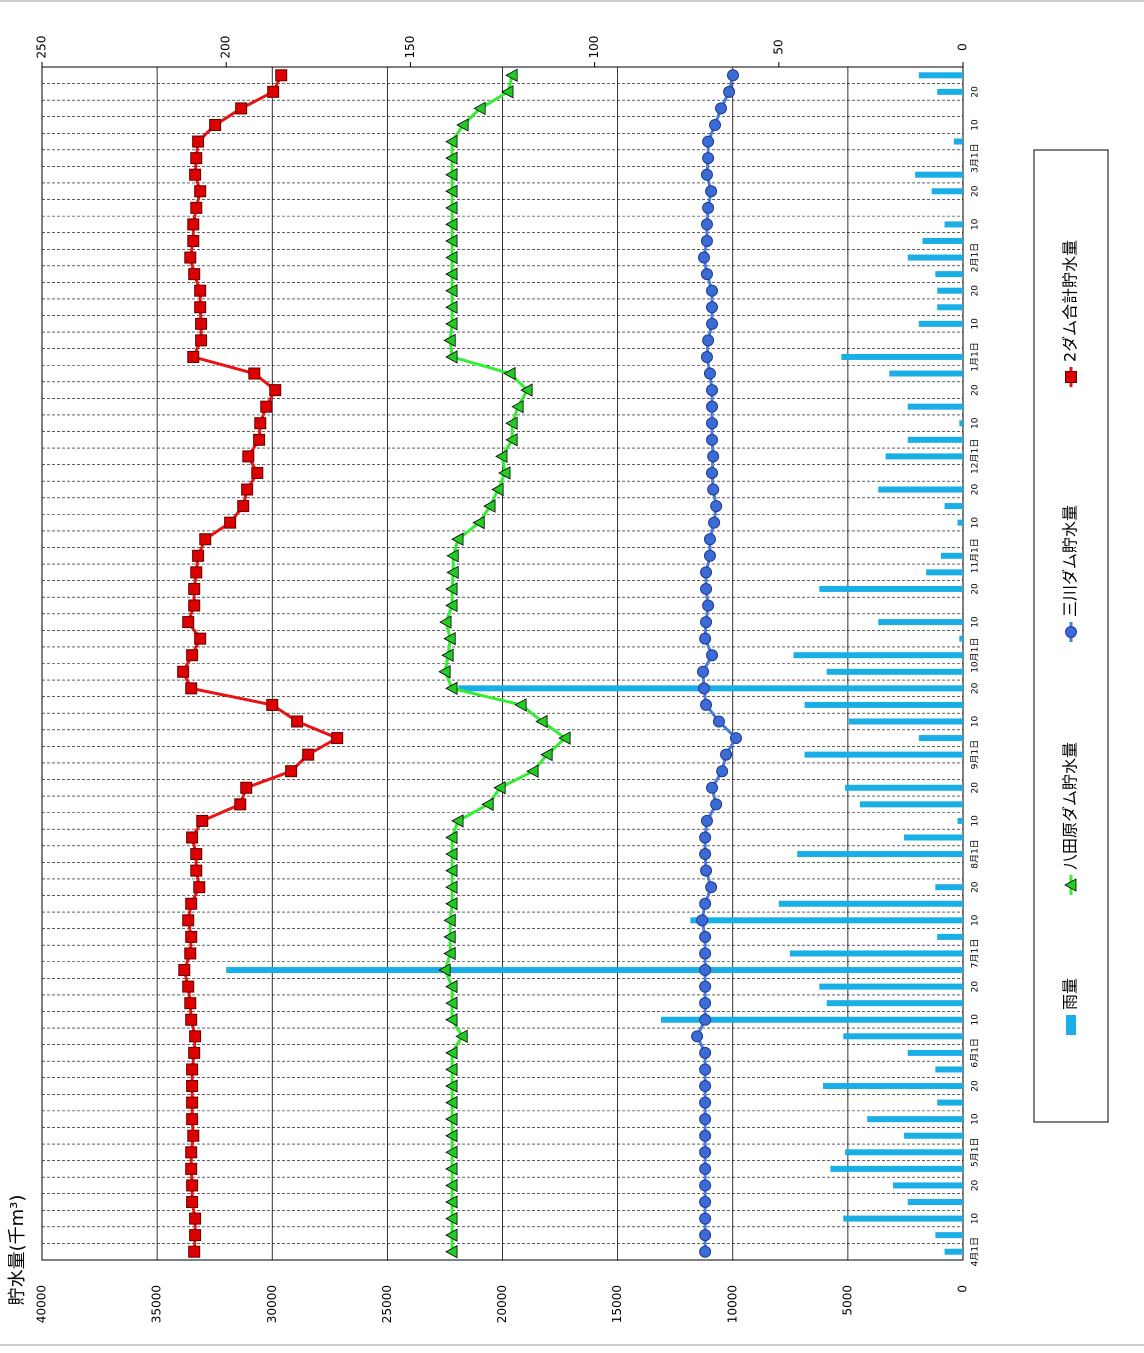  Describe the element at coordinates (975, 655) in the screenshot. I see `x-tick-label: 10月1日` at that location.